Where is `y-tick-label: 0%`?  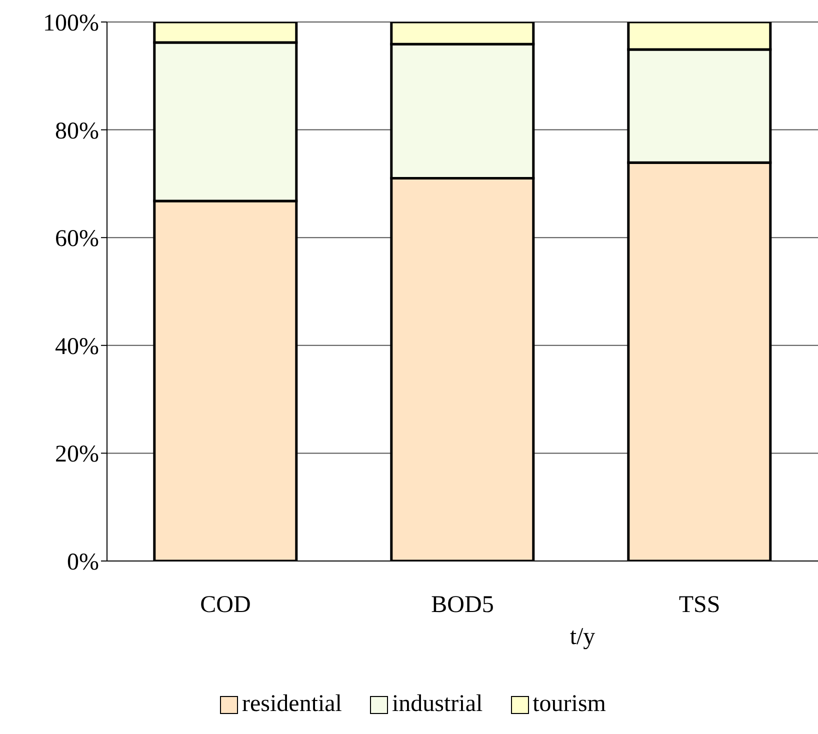 y-tick-label: 0% is located at coordinates (83, 563).